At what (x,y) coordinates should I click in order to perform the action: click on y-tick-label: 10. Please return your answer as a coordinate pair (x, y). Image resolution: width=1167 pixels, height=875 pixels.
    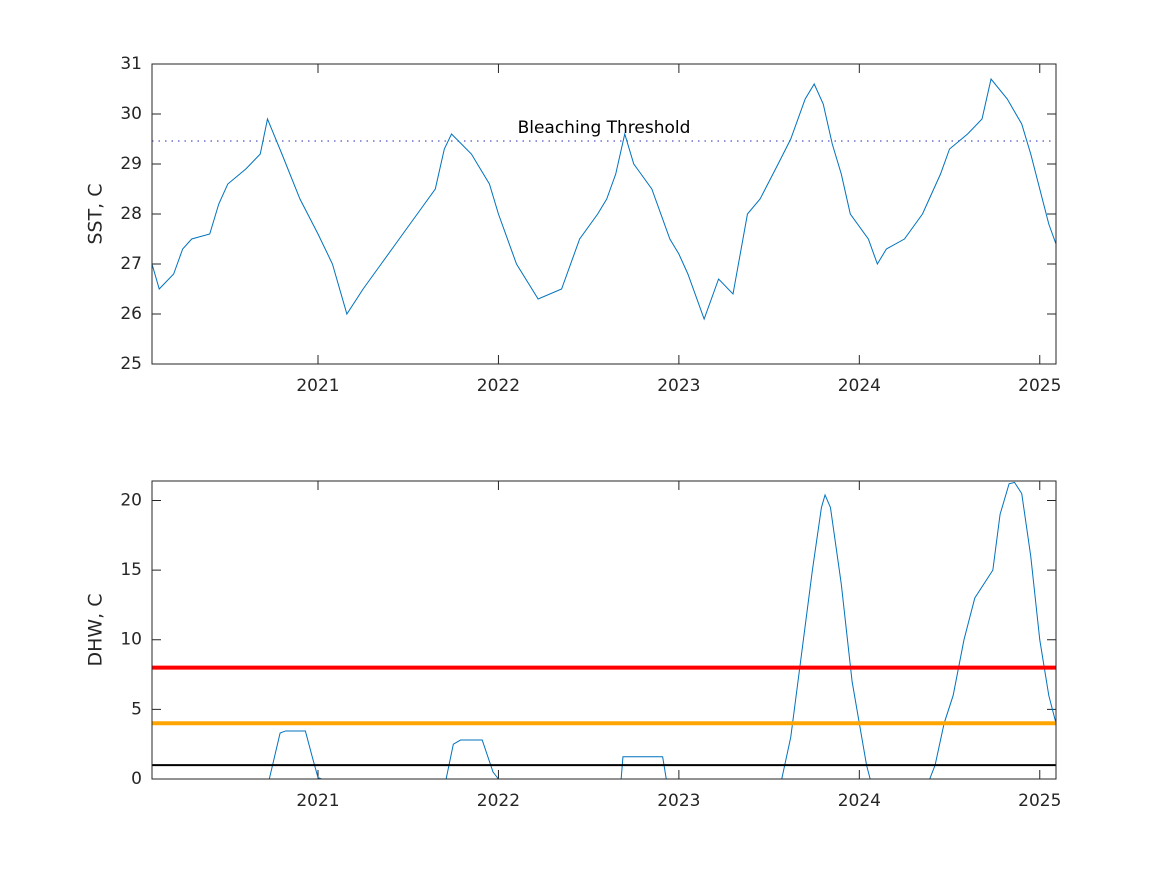
    Looking at the image, I should click on (131, 640).